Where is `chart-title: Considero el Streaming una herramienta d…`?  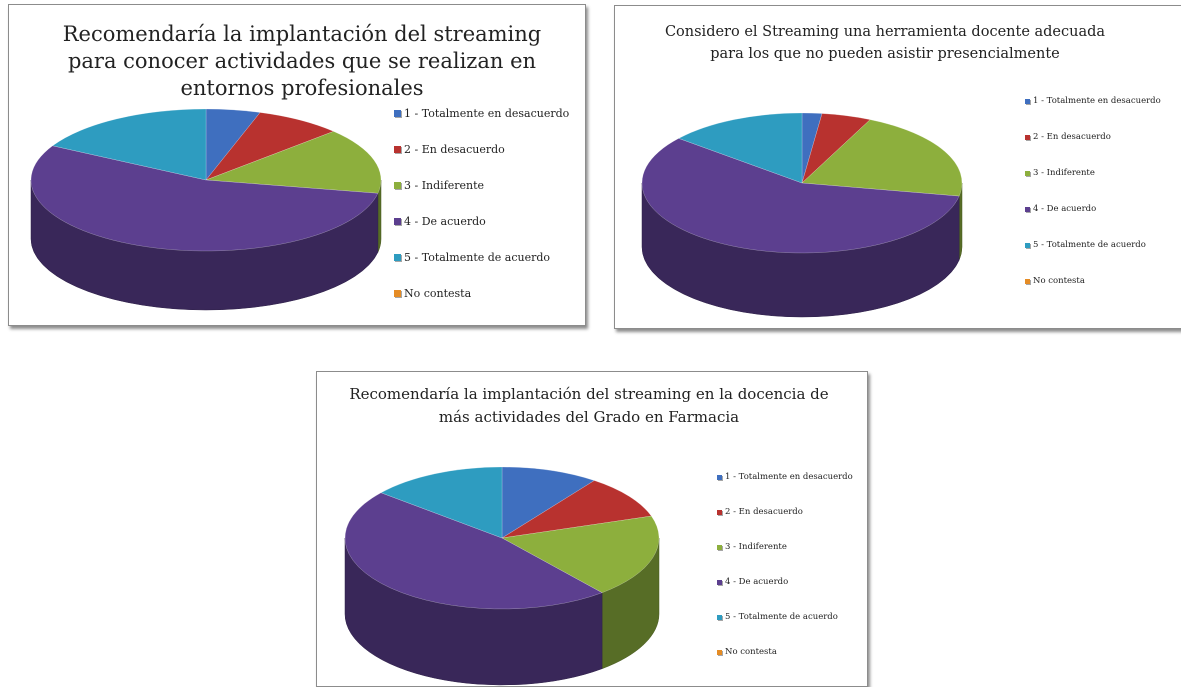
chart-title: Considero el Streaming una herramienta d… is located at coordinates (885, 43).